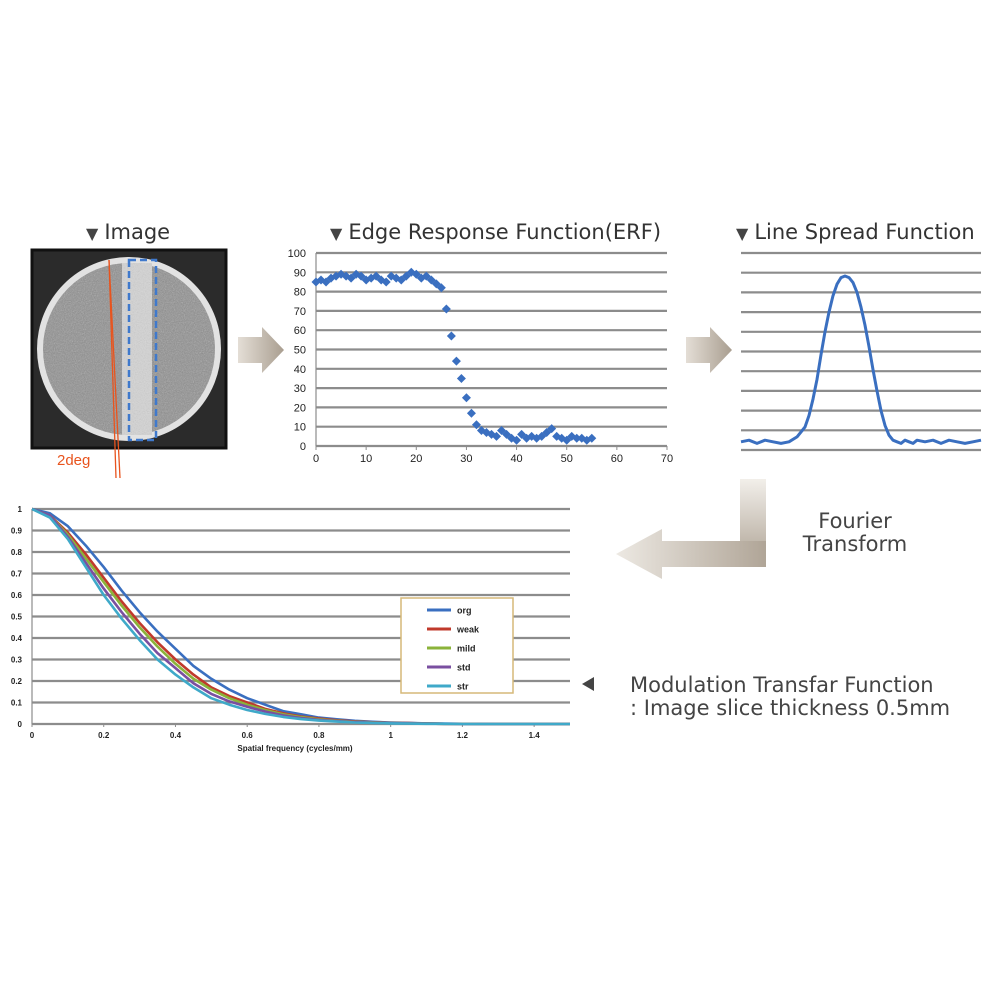  I want to click on y-tick-label: 0.1, so click(17, 703).